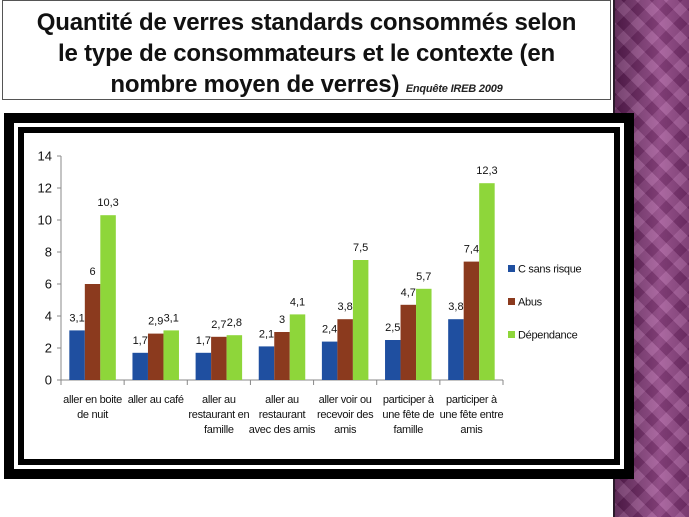 This screenshot has height=517, width=689. I want to click on title-line-3-text: nombre moyen de verres), so click(255, 84).